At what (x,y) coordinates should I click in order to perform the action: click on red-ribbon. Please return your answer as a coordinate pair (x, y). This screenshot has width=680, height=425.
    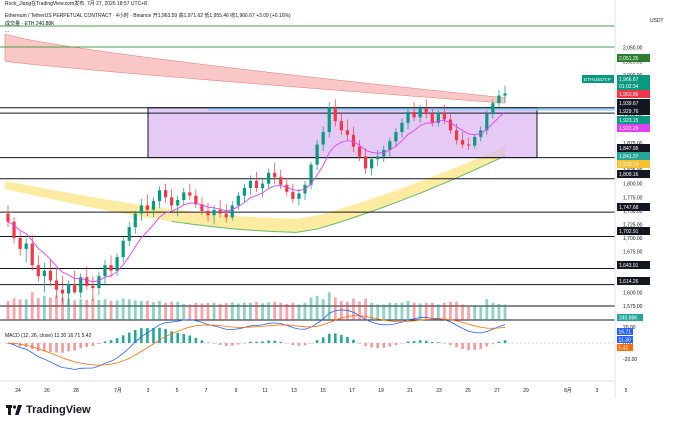
    Looking at the image, I should click on (255, 68).